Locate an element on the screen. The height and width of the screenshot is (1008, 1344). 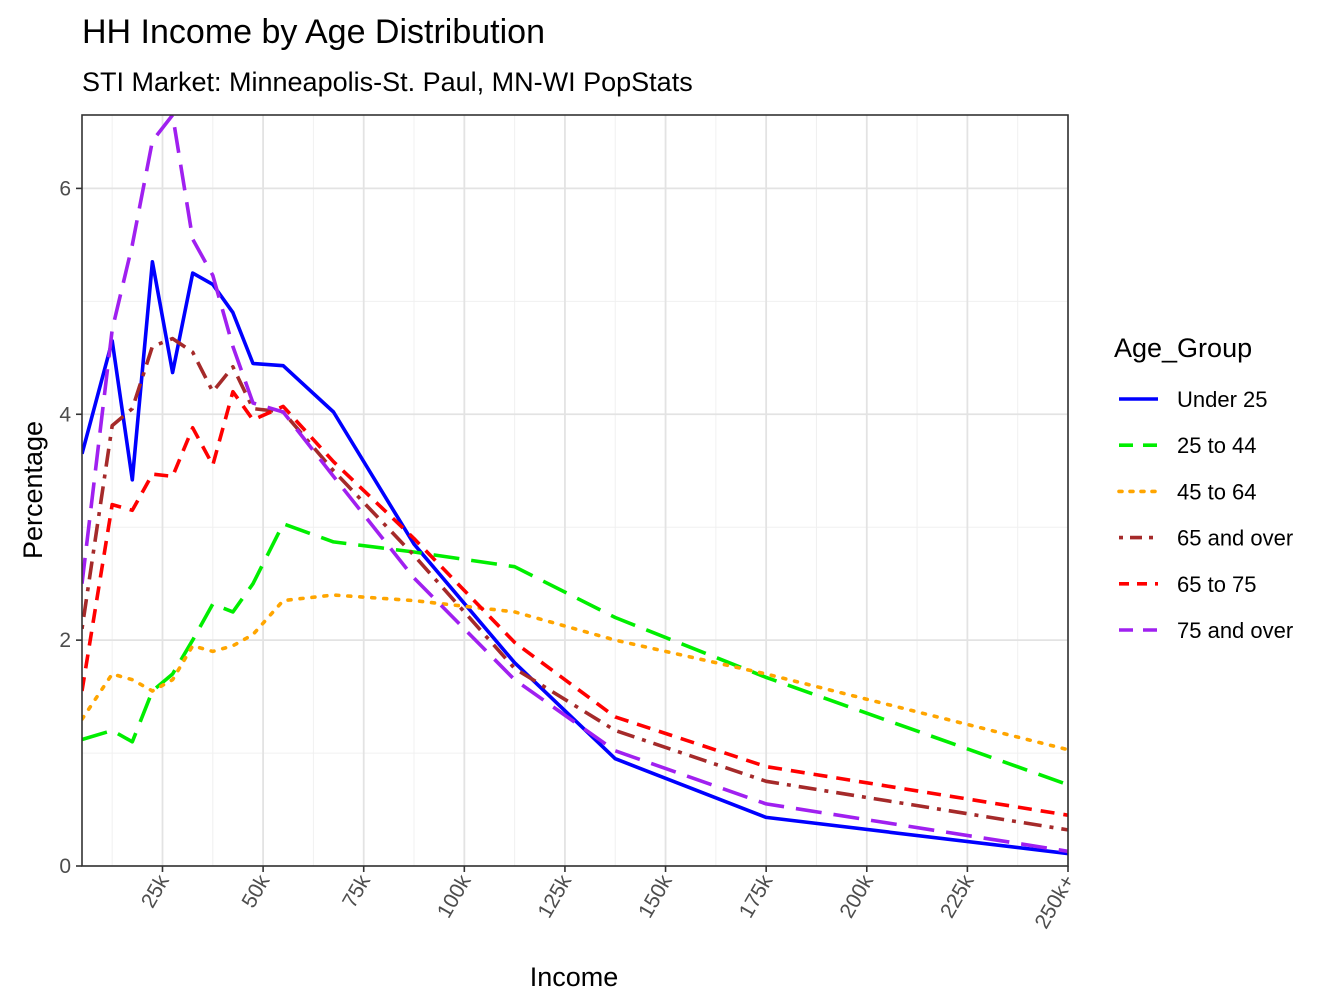
y-axis-title: Percentage is located at coordinates (33, 490).